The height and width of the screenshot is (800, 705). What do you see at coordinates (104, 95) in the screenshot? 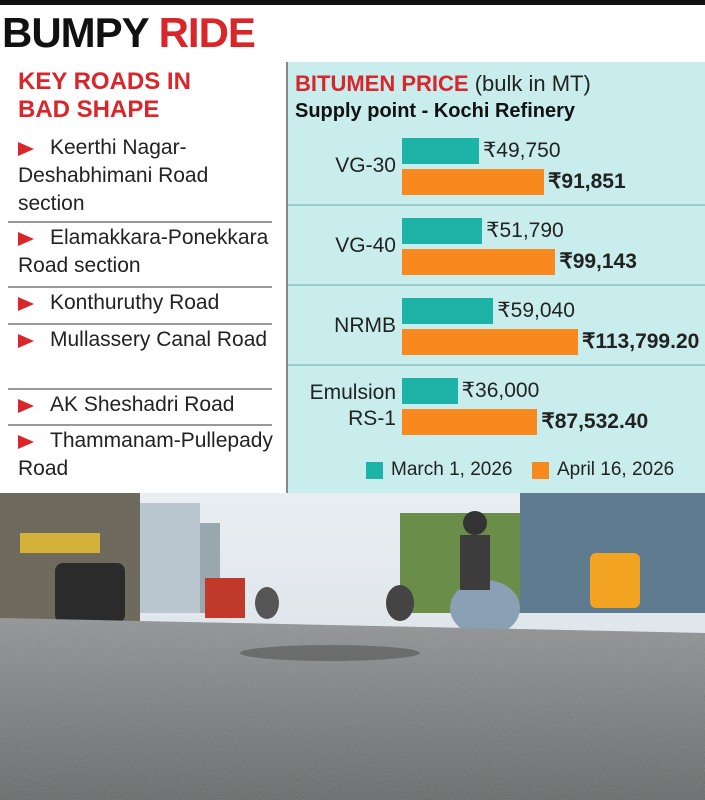
I see `roads-title: KEY ROADS IN BAD SHAPE` at bounding box center [104, 95].